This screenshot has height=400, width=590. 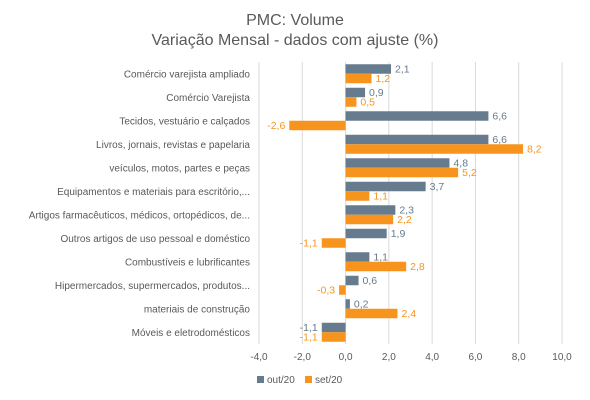 What do you see at coordinates (383, 79) in the screenshot?
I see `data-label-set-20-0: 1,2` at bounding box center [383, 79].